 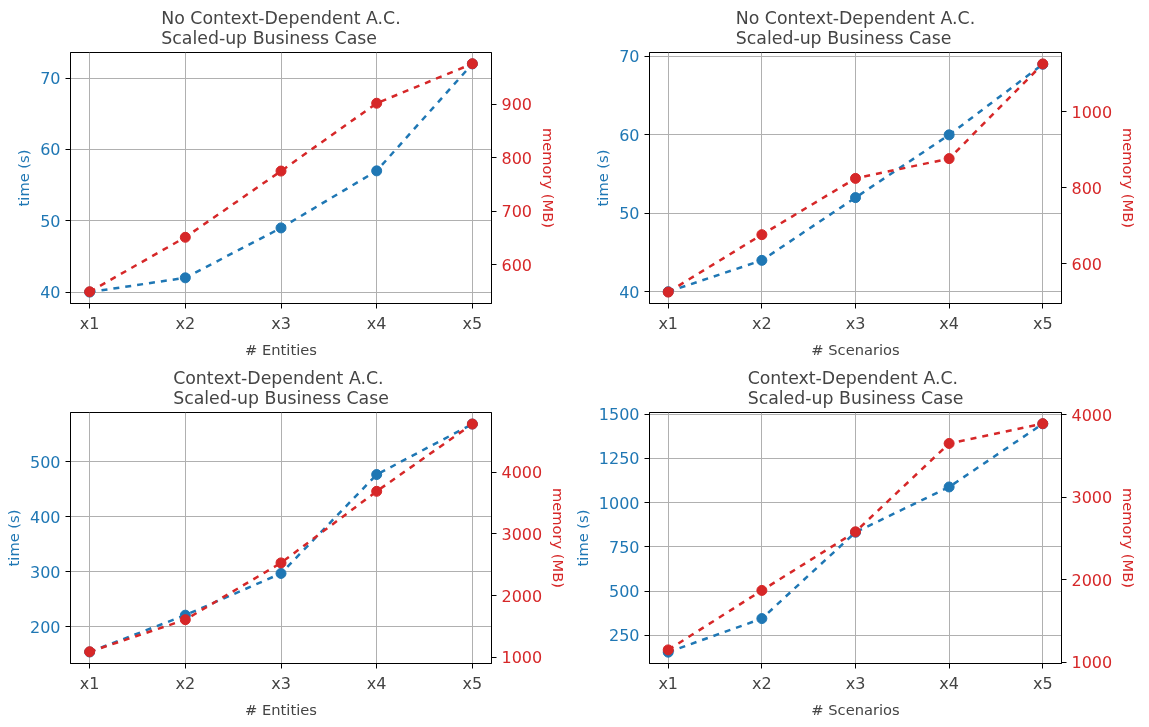 I want to click on y2-tick-label: 900, so click(x=517, y=105).